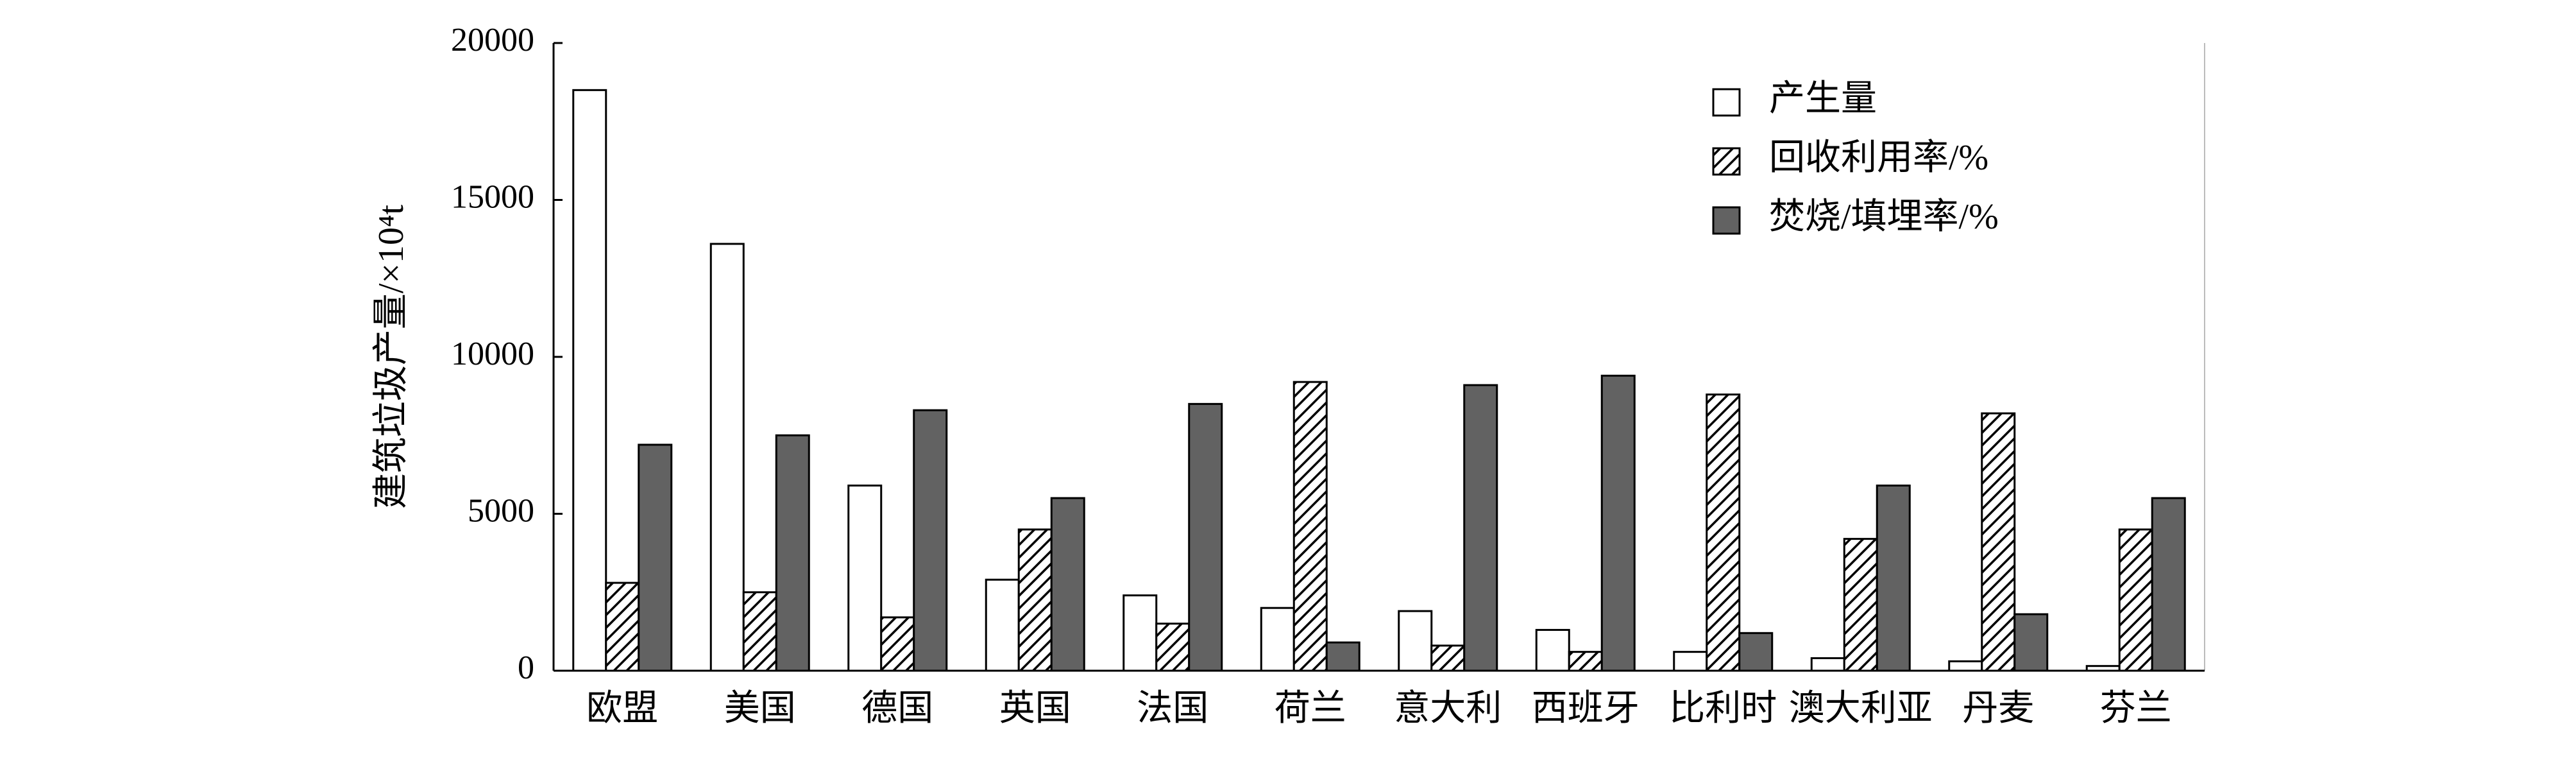  Describe the element at coordinates (1861, 708) in the screenshot. I see `x-tick-label: 澳大利亚` at that location.